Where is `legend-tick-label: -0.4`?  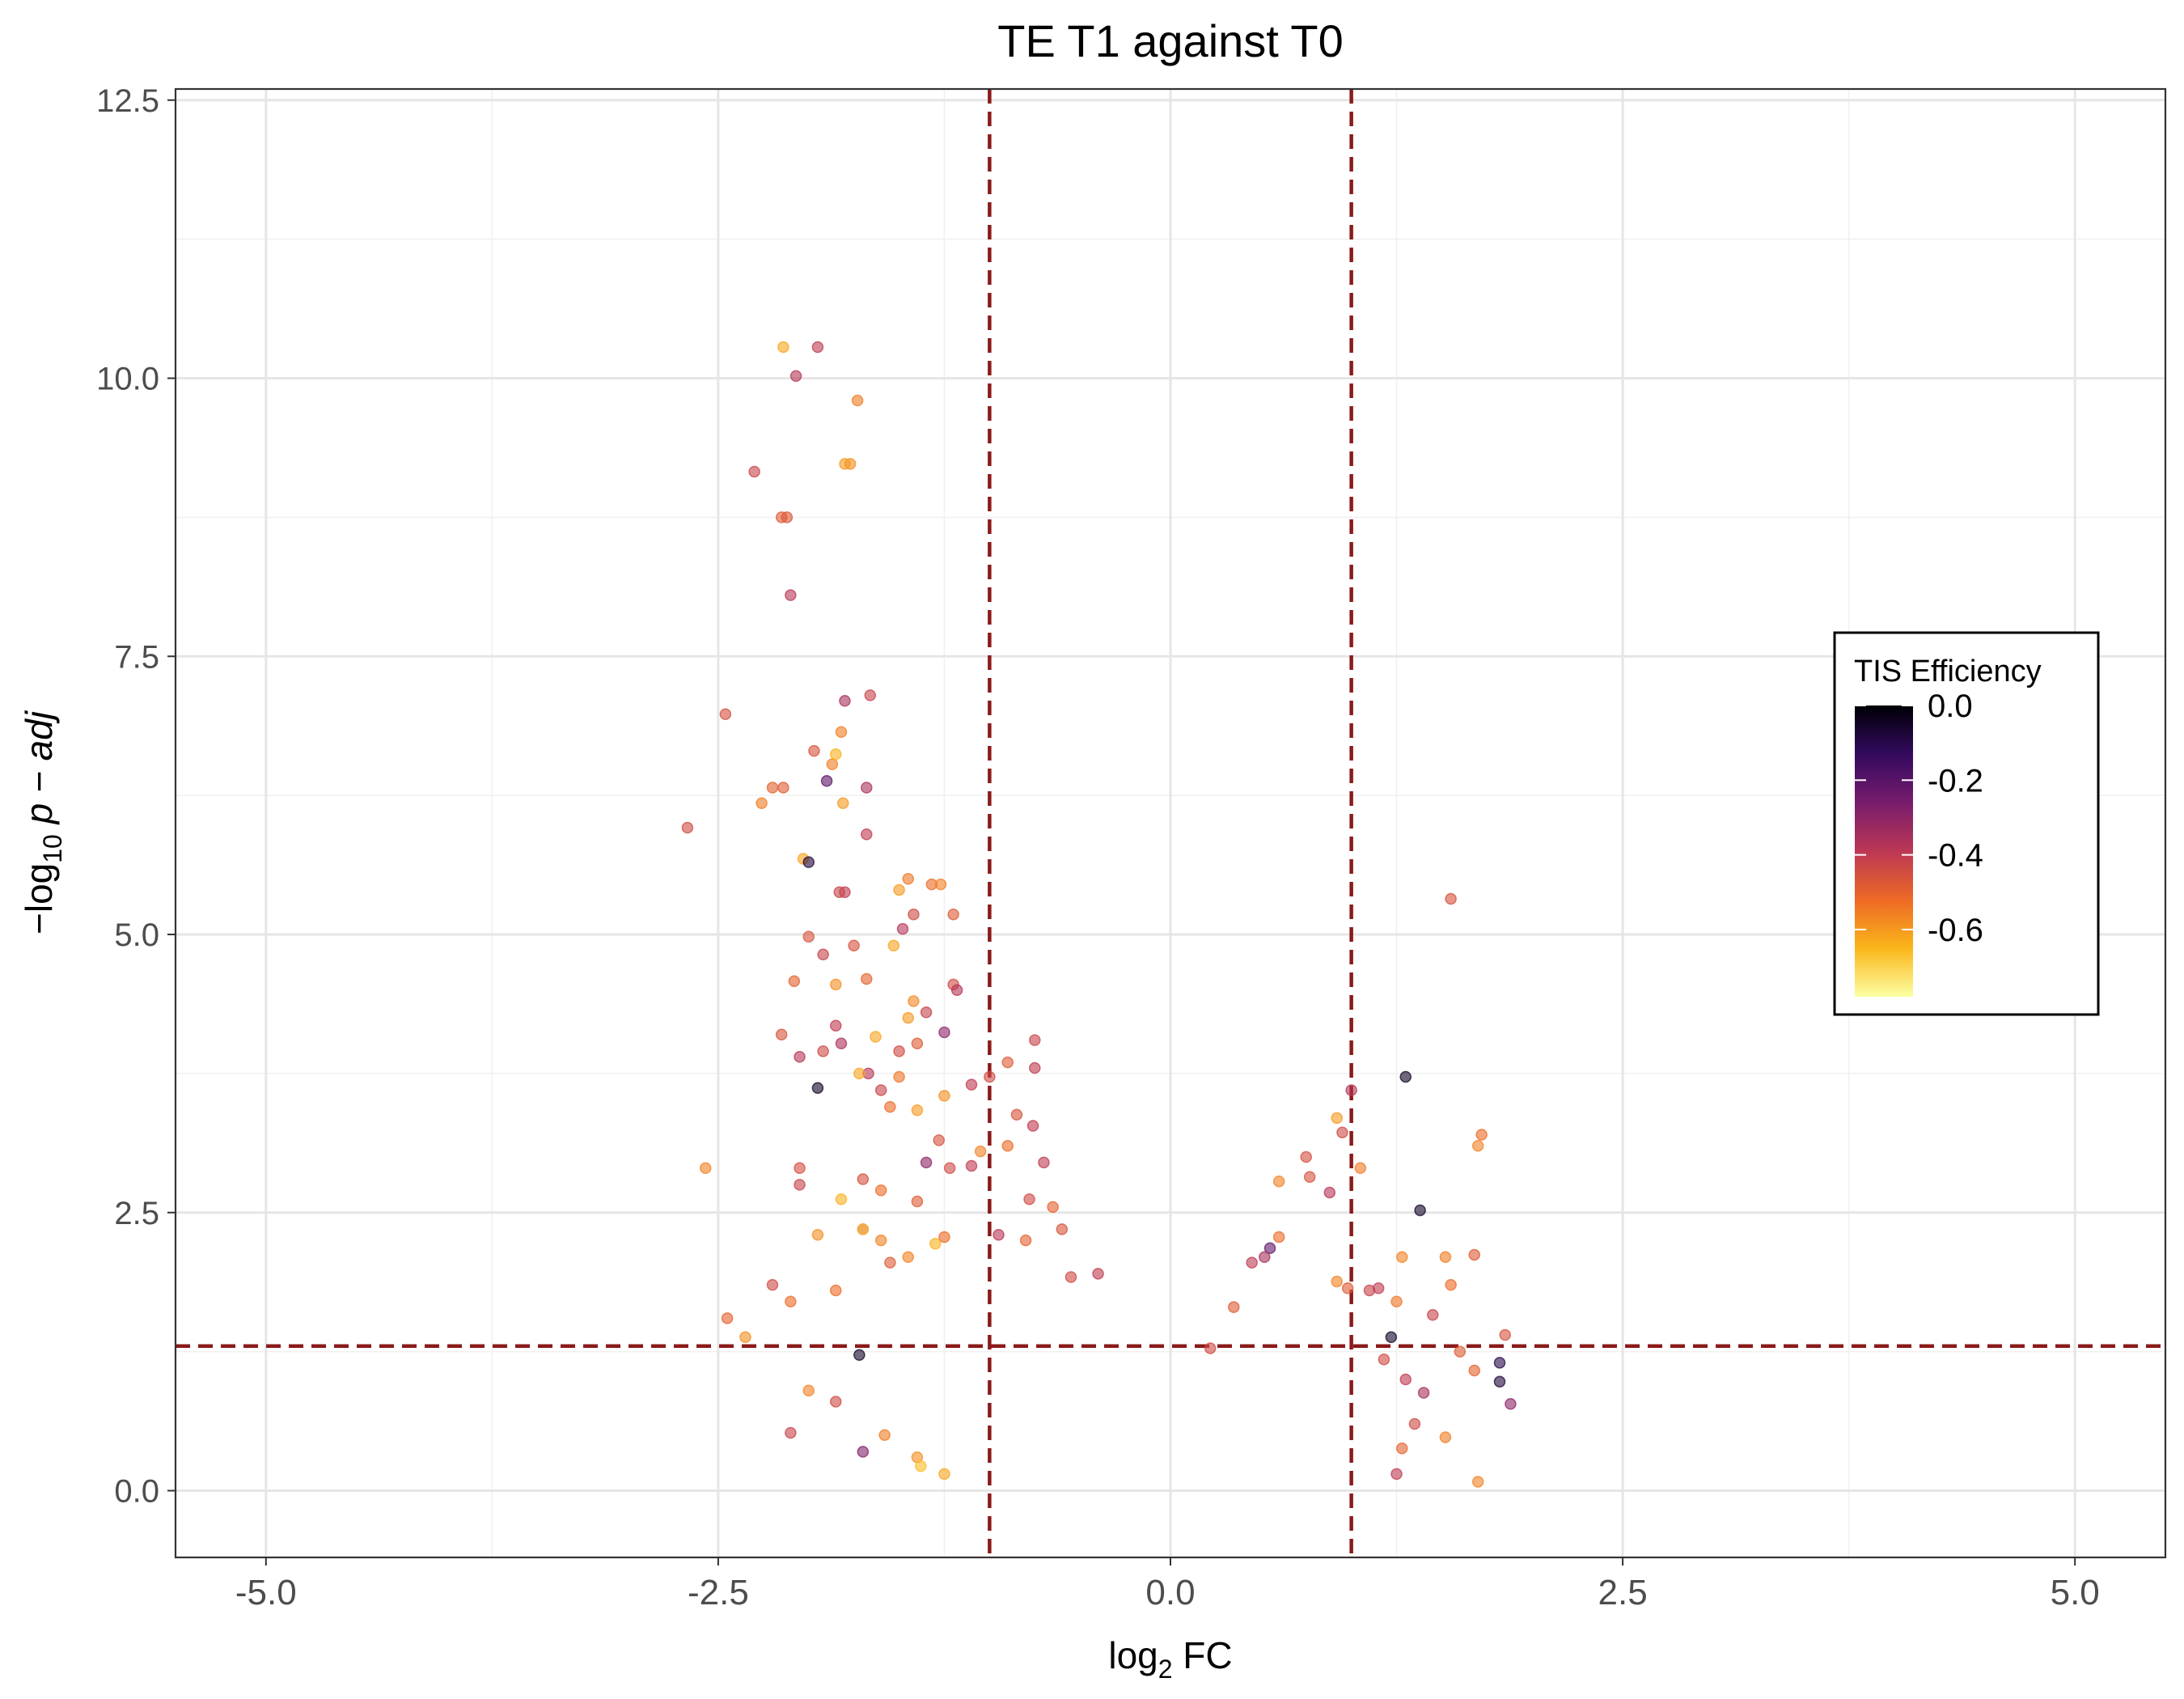 legend-tick-label: -0.4 is located at coordinates (1956, 856).